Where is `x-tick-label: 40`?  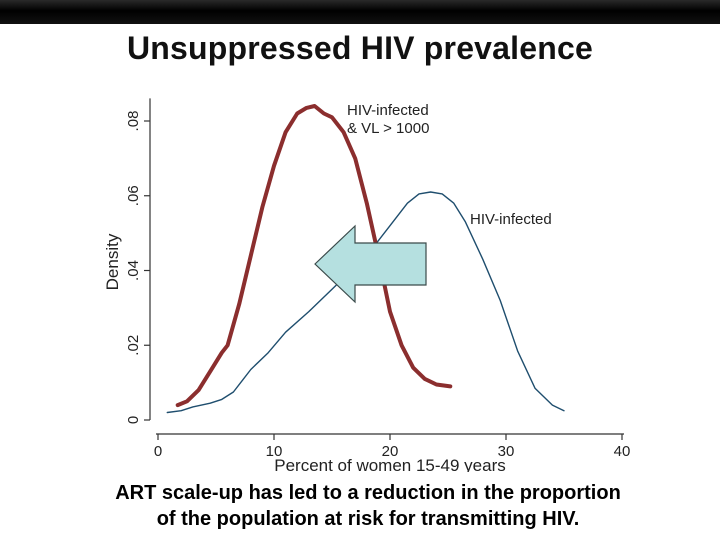 x-tick-label: 40 is located at coordinates (622, 451).